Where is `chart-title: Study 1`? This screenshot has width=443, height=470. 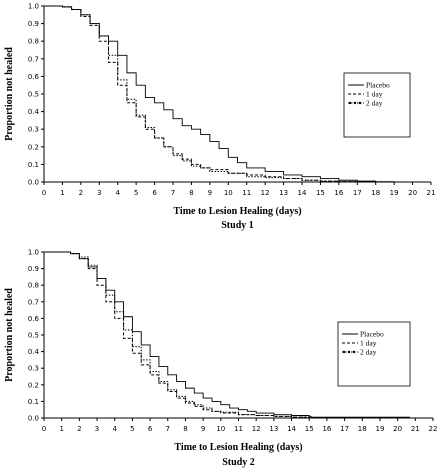 chart-title: Study 1 is located at coordinates (237, 225).